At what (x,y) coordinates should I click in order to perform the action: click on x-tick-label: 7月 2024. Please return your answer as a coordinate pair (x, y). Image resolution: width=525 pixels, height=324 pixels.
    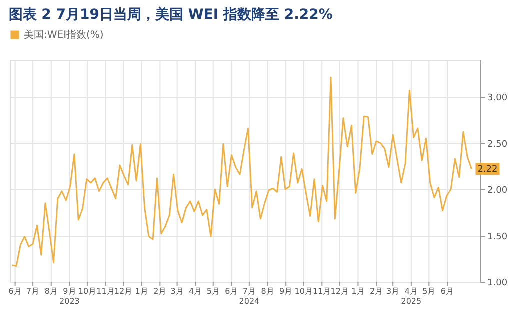
    Looking at the image, I should click on (249, 296).